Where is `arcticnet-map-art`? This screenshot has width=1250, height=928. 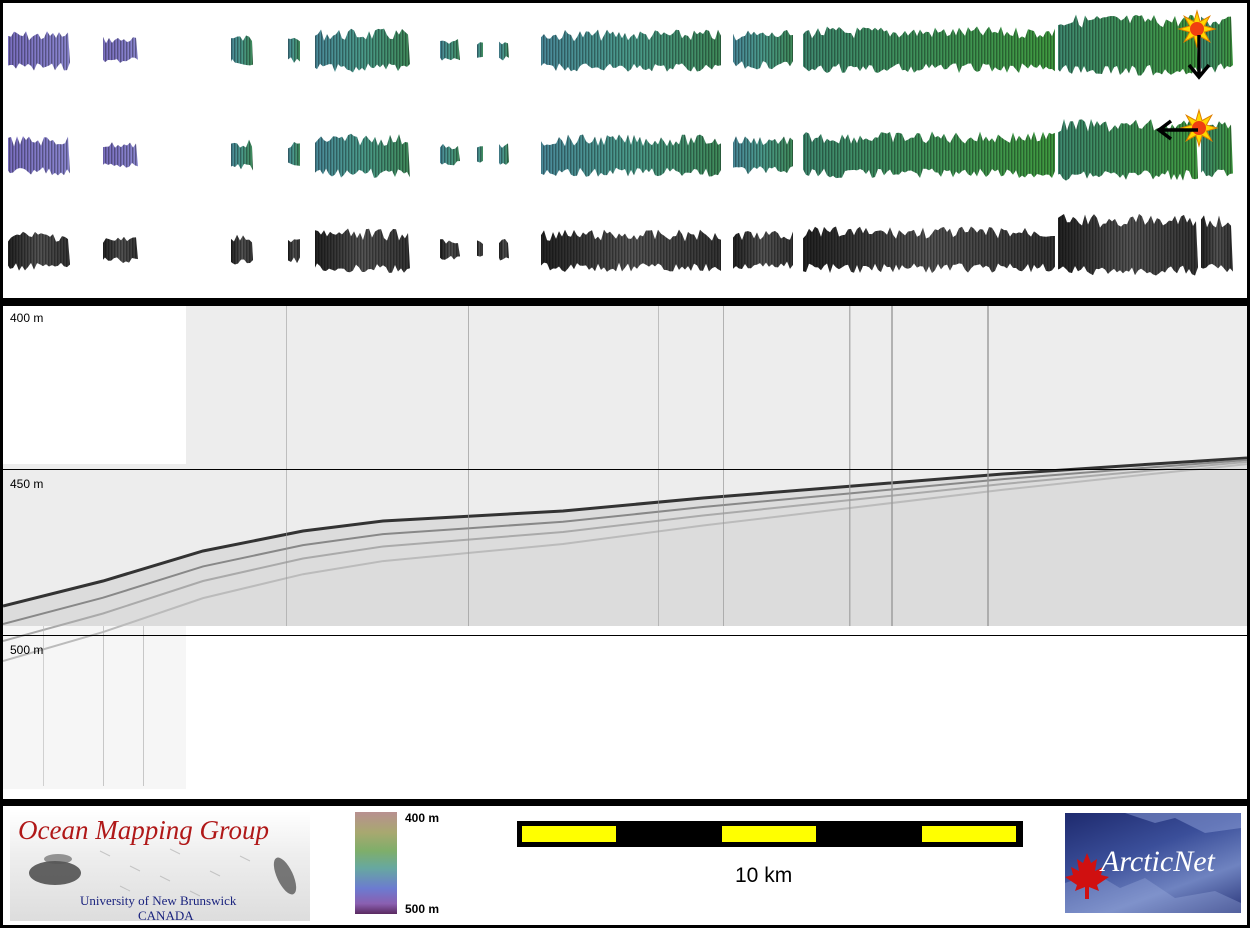 arcticnet-map-art is located at coordinates (1153, 863).